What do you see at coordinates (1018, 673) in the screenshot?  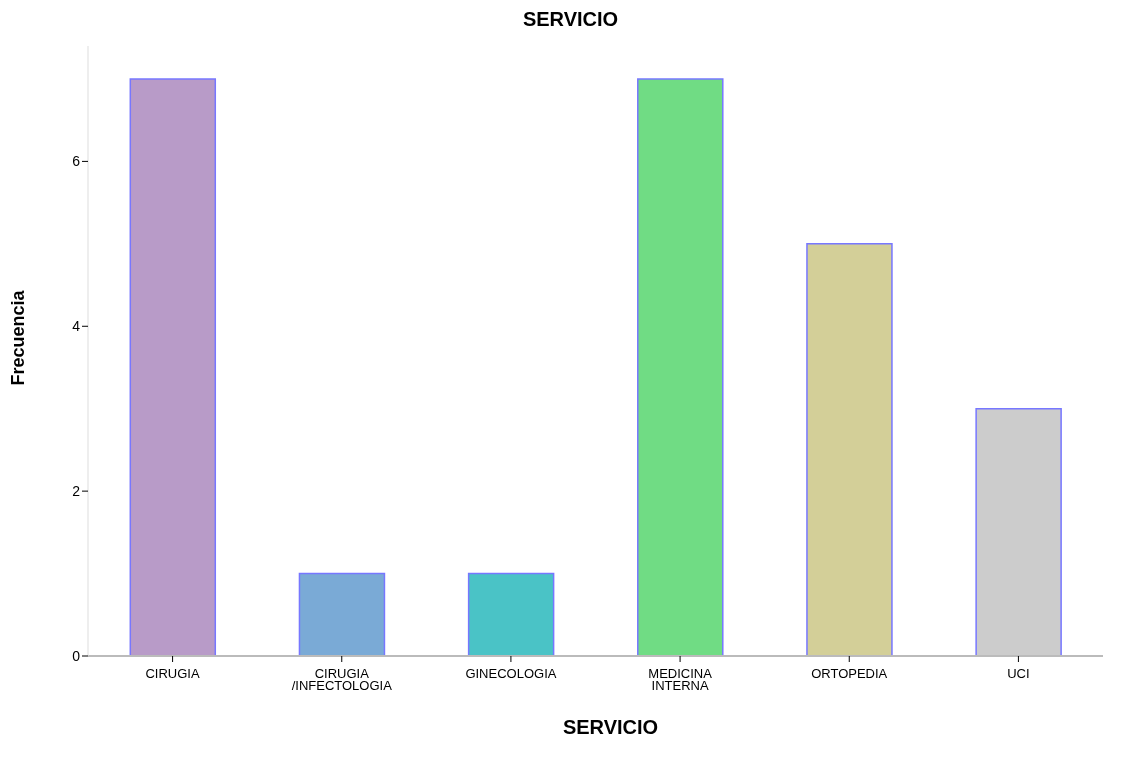 I see `x-tick-label: UCI` at bounding box center [1018, 673].